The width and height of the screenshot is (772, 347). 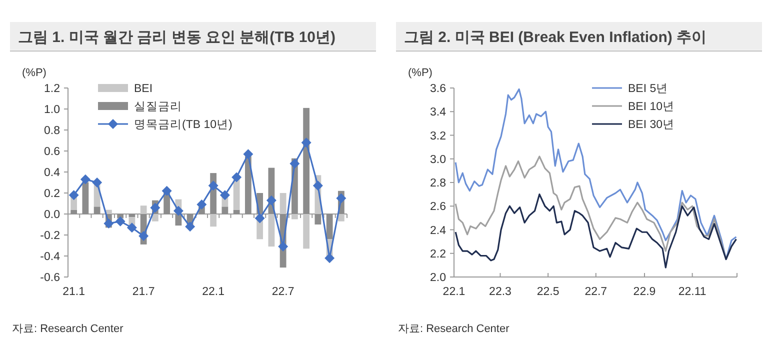 What do you see at coordinates (143, 292) in the screenshot?
I see `x-tick-label: 21.7` at bounding box center [143, 292].